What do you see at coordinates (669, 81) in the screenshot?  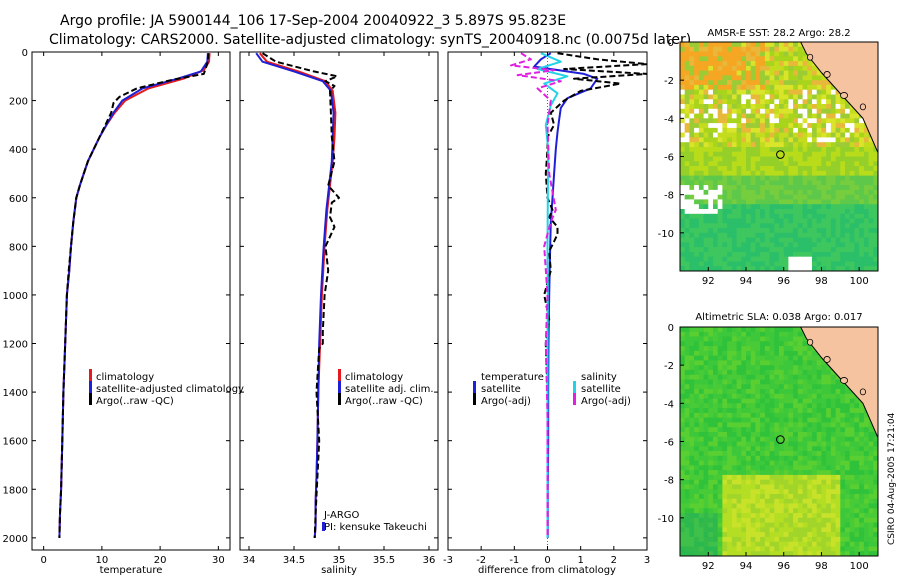 I see `map-y-tick-label: -2` at bounding box center [669, 81].